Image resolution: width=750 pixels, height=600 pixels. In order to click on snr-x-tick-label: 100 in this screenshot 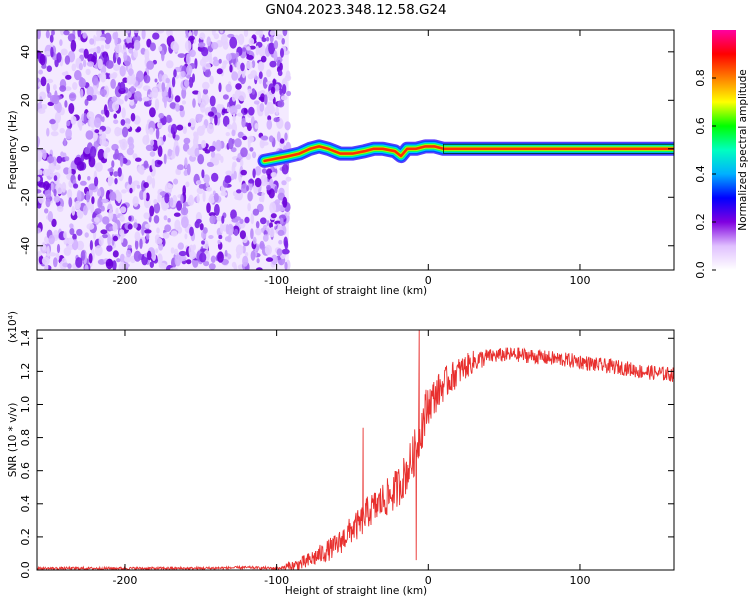, I will do `click(579, 580)`.